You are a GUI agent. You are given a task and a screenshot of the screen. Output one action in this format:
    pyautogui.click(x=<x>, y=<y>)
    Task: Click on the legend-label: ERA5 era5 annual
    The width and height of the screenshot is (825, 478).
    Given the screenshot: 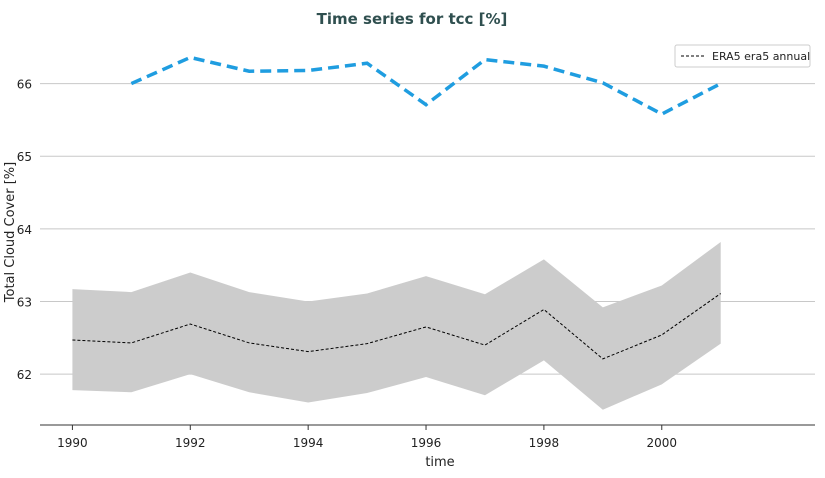 What is the action you would take?
    pyautogui.click(x=761, y=56)
    